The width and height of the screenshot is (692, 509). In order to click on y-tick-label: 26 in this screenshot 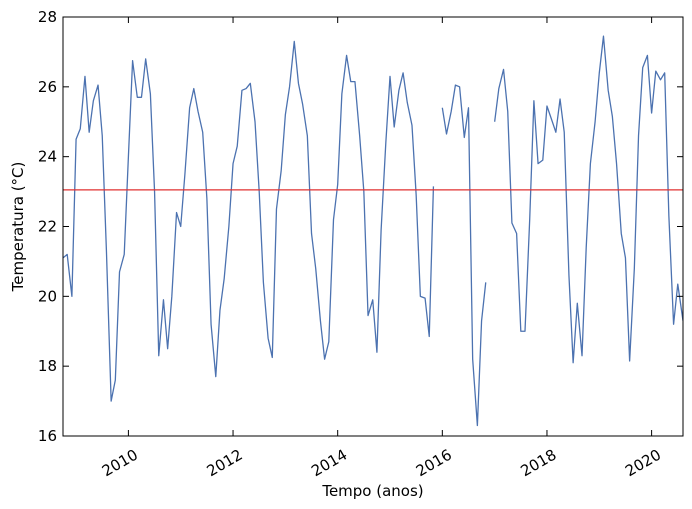, I will do `click(47, 87)`.